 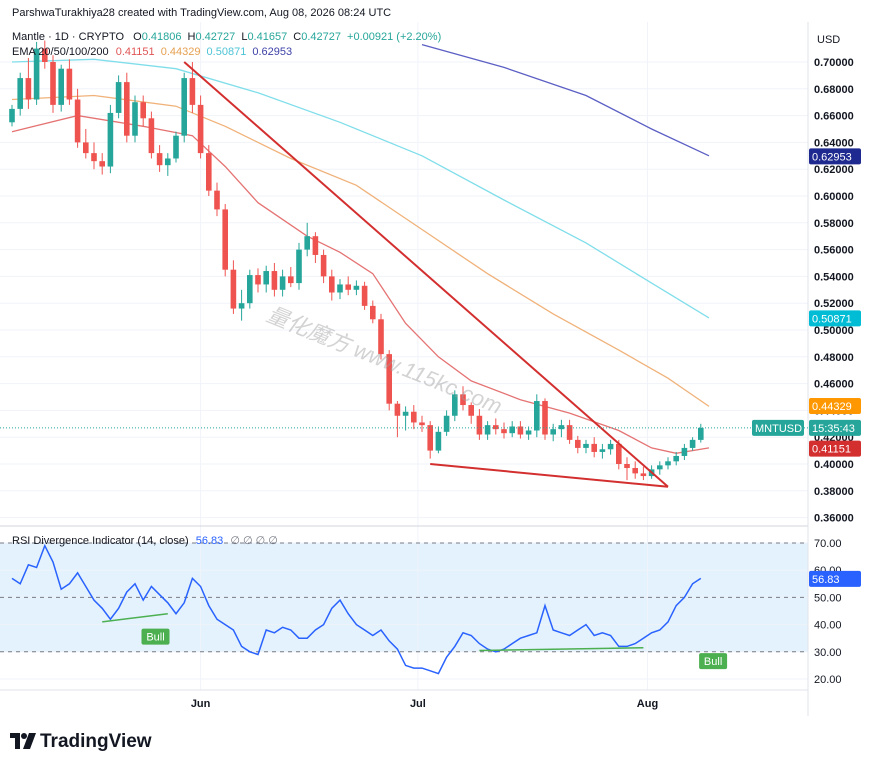 What do you see at coordinates (100, 541) in the screenshot?
I see `rsi-legend-label: RSI Divergence Indicator (14, close)` at bounding box center [100, 541].